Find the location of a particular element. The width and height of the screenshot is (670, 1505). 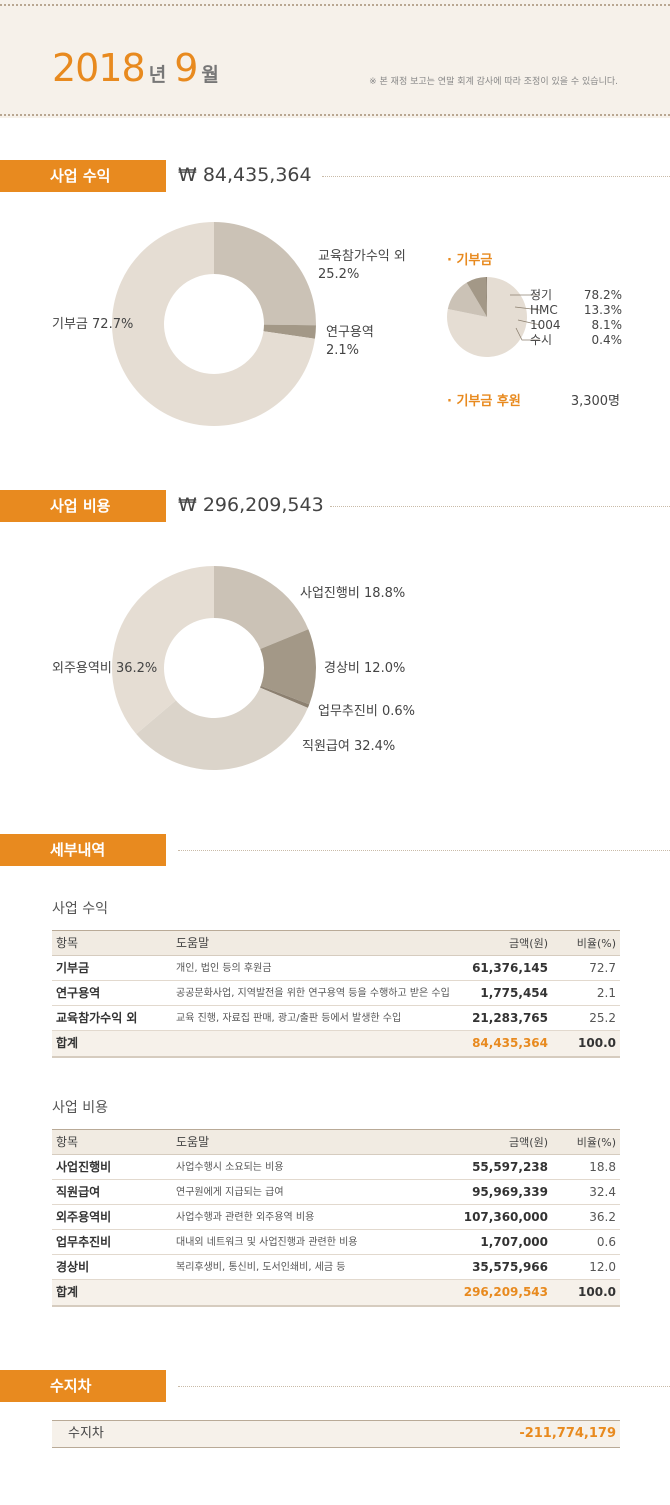

year-number: 2018 is located at coordinates (99, 68).